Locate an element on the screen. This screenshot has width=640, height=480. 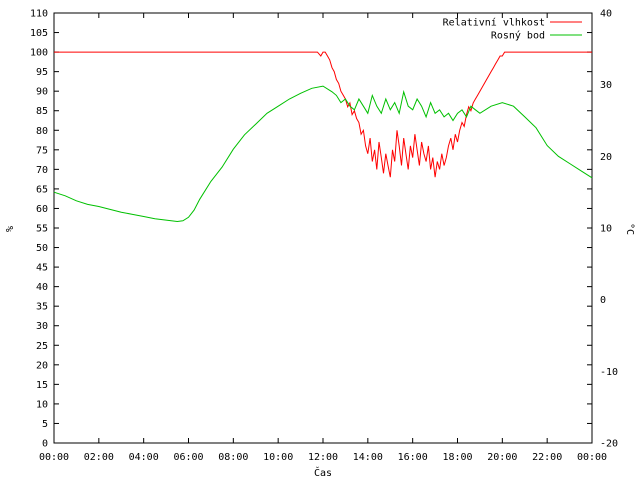
x-tick-label: 20:00 is located at coordinates (502, 457).